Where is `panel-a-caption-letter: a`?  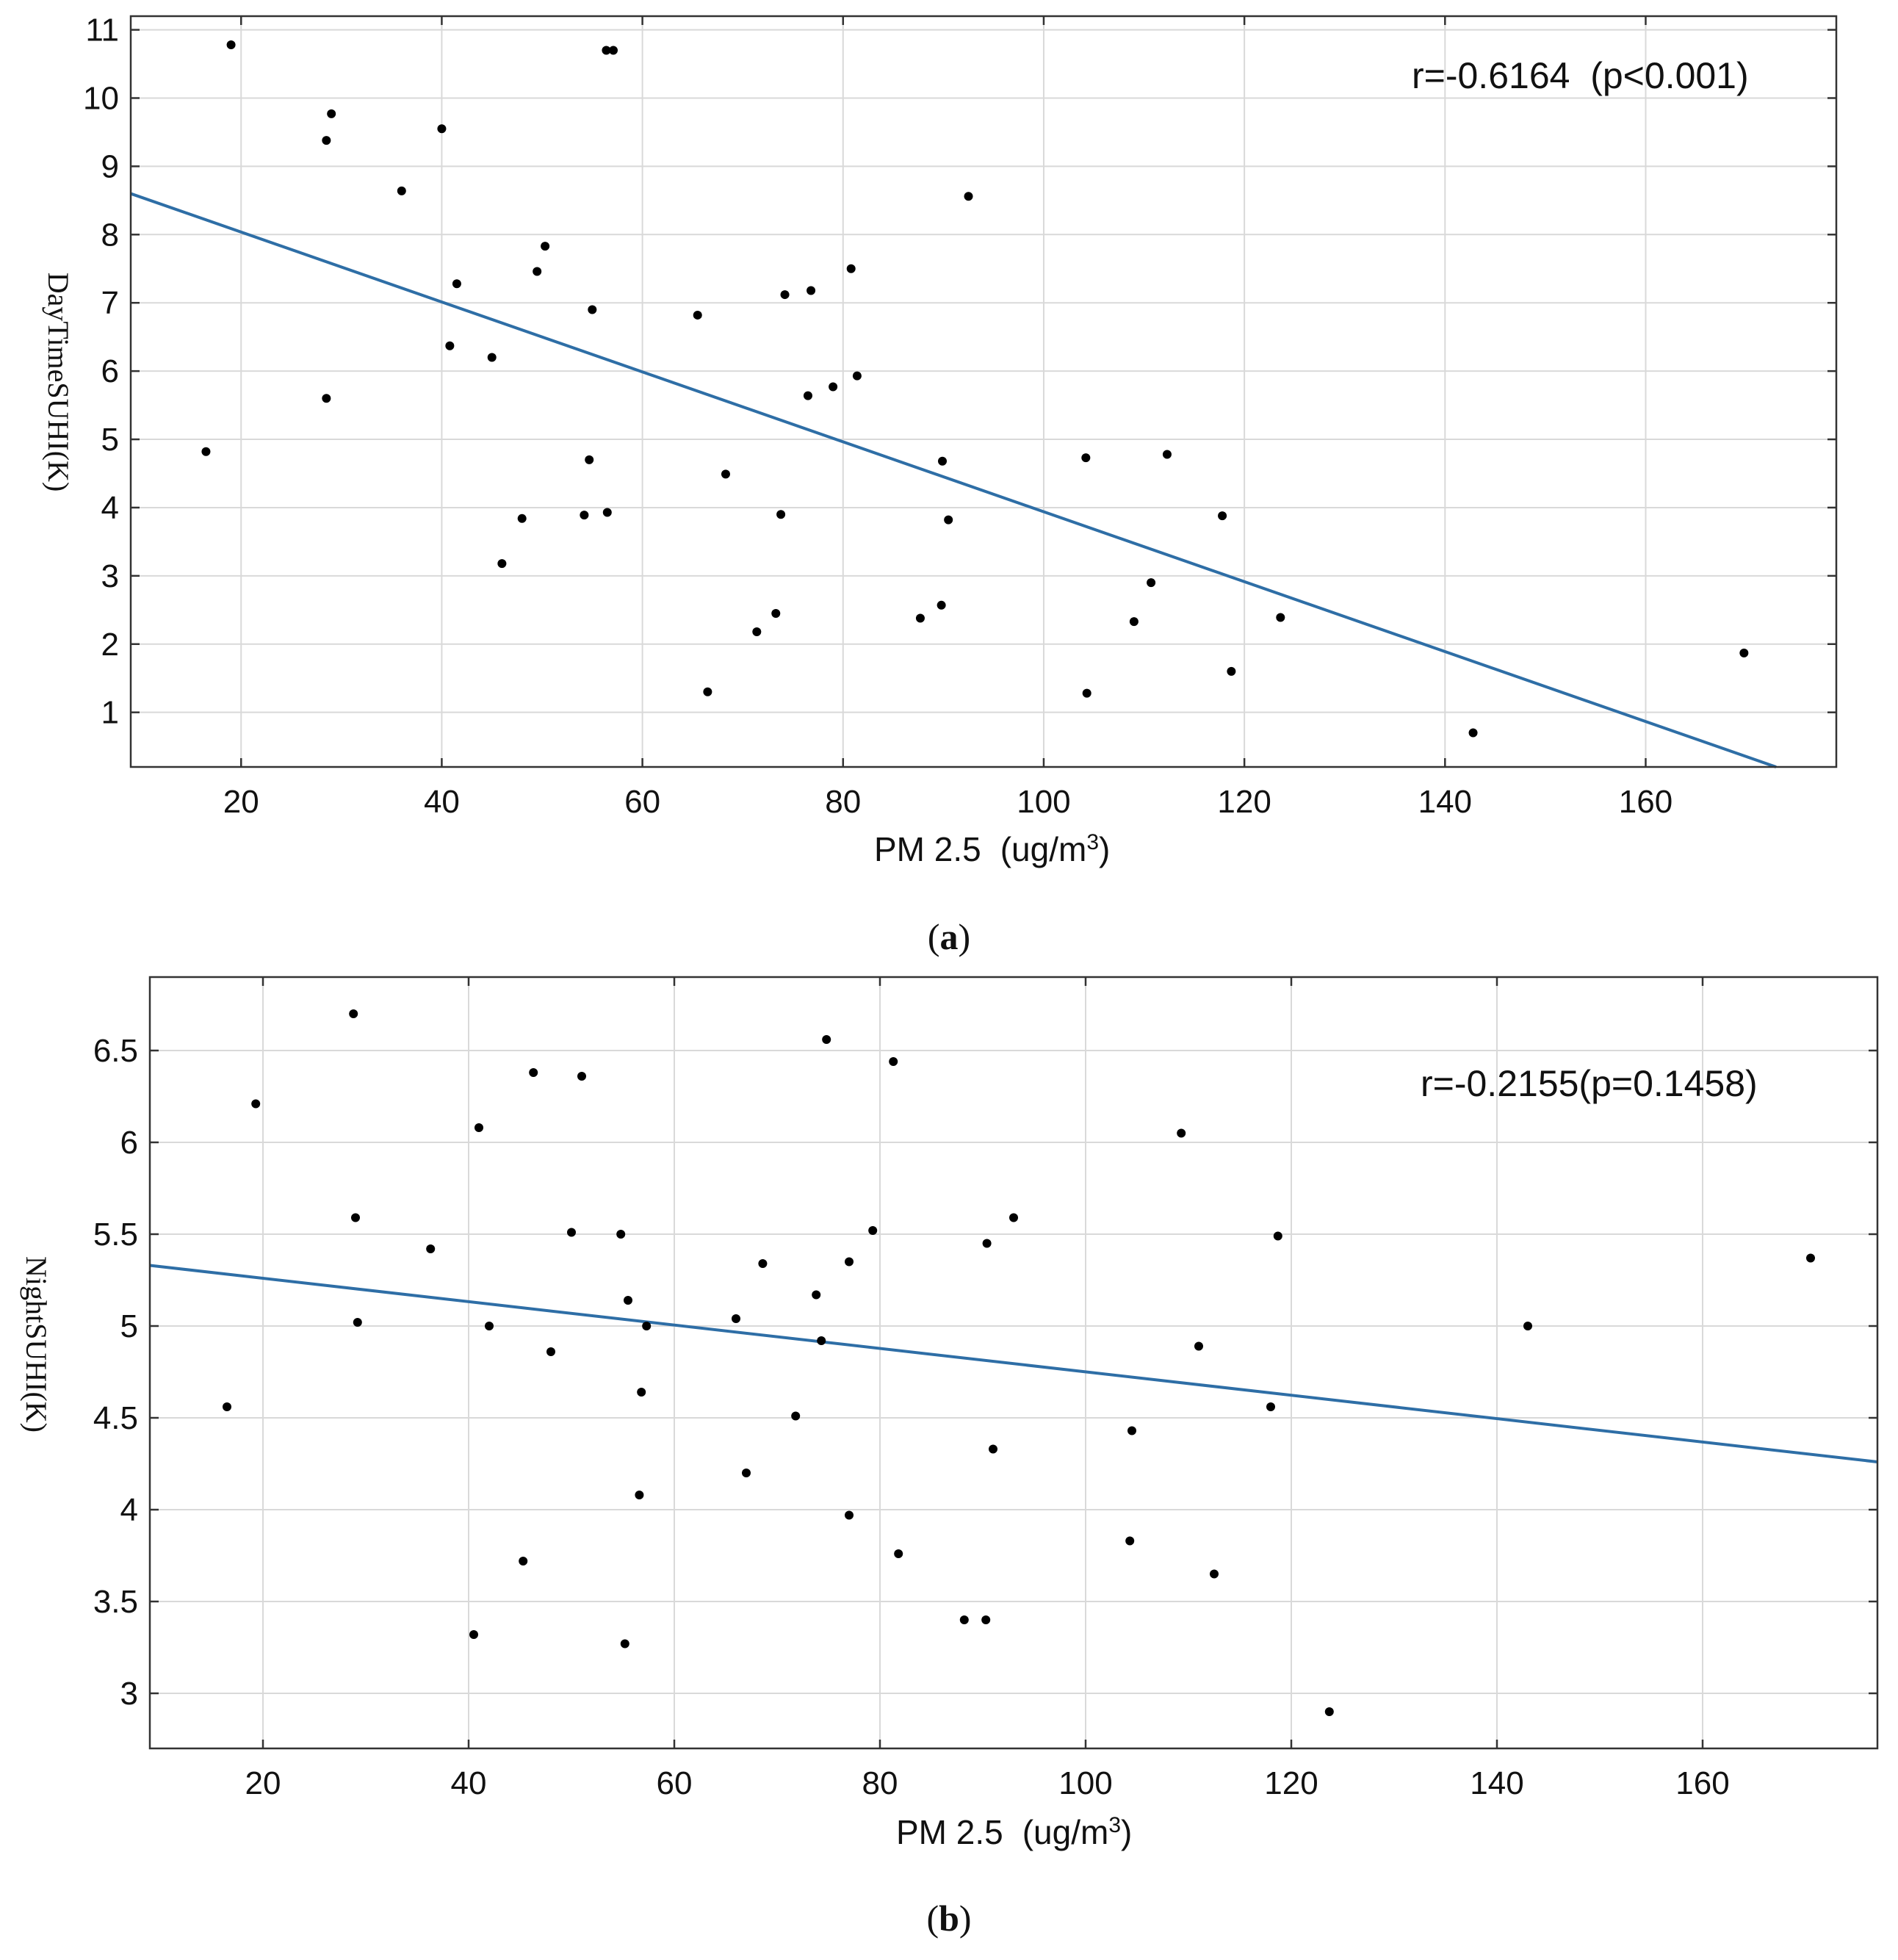
panel-a-caption-letter: a is located at coordinates (950, 936).